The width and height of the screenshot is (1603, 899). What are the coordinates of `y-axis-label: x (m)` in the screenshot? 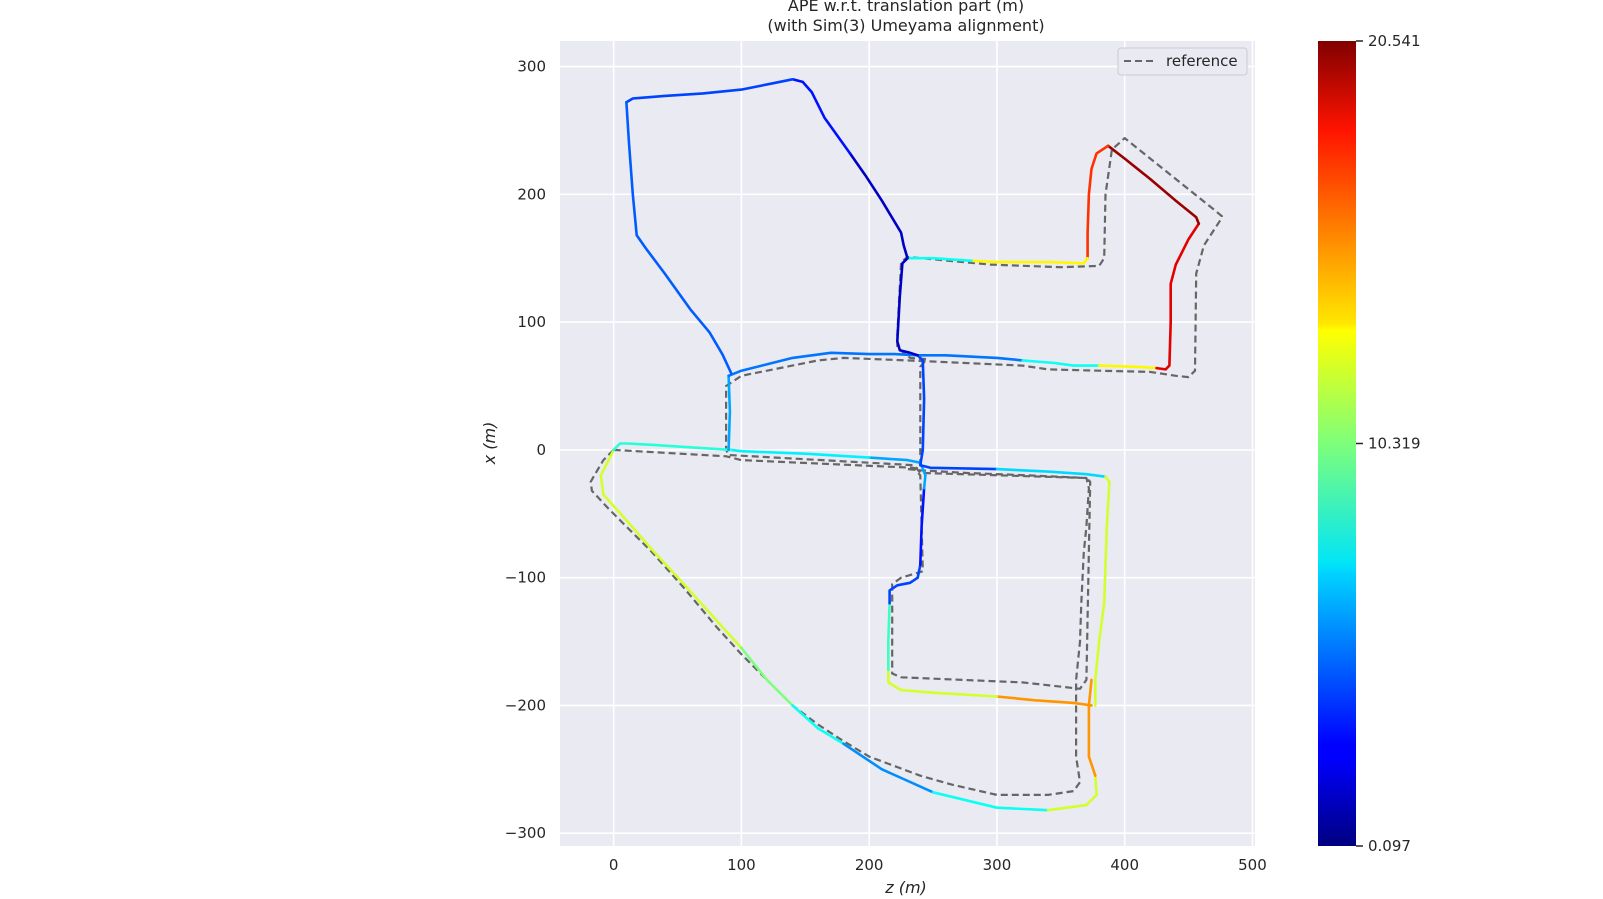 It's located at (489, 444).